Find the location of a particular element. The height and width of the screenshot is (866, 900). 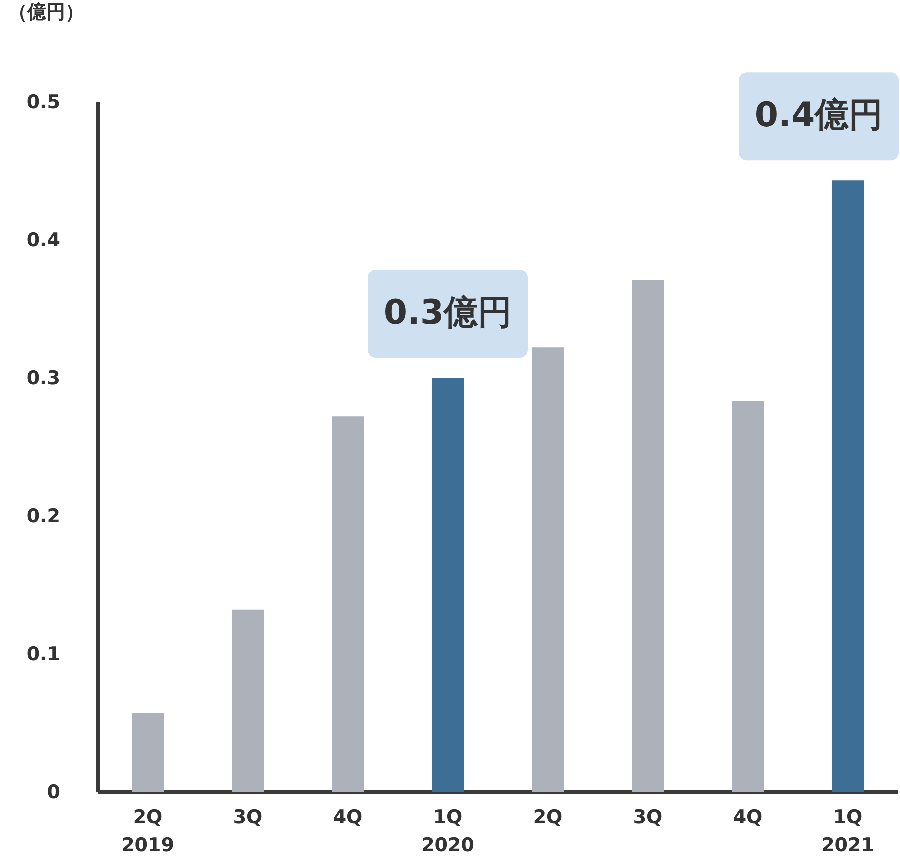

x-tick-label: 1Q 2020 is located at coordinates (448, 831).